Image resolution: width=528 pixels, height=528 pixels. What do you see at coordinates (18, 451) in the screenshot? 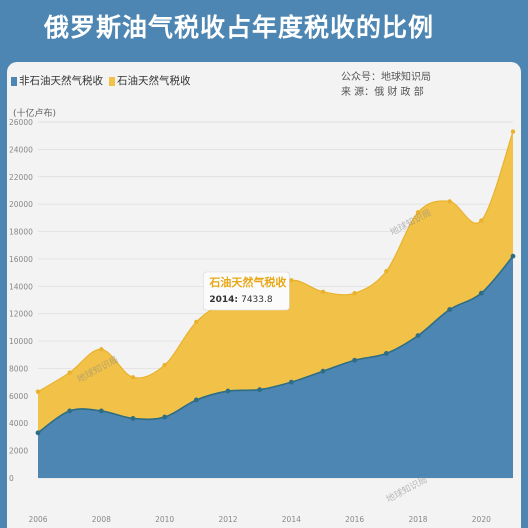
I see `y-tick-label: 2000` at bounding box center [18, 451].